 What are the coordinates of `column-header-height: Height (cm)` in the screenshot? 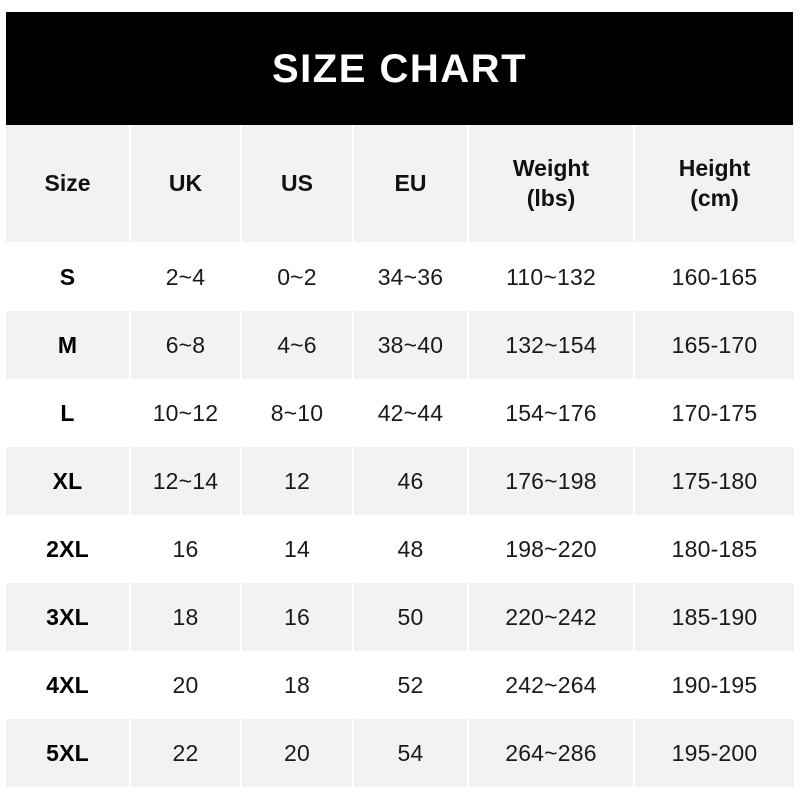 It's located at (714, 184).